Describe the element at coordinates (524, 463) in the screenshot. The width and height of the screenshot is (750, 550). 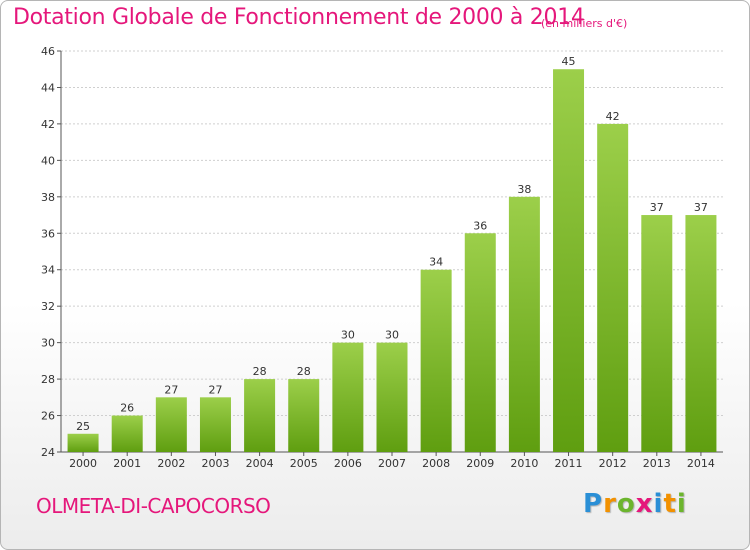
I see `x-tick-label: 2010` at that location.